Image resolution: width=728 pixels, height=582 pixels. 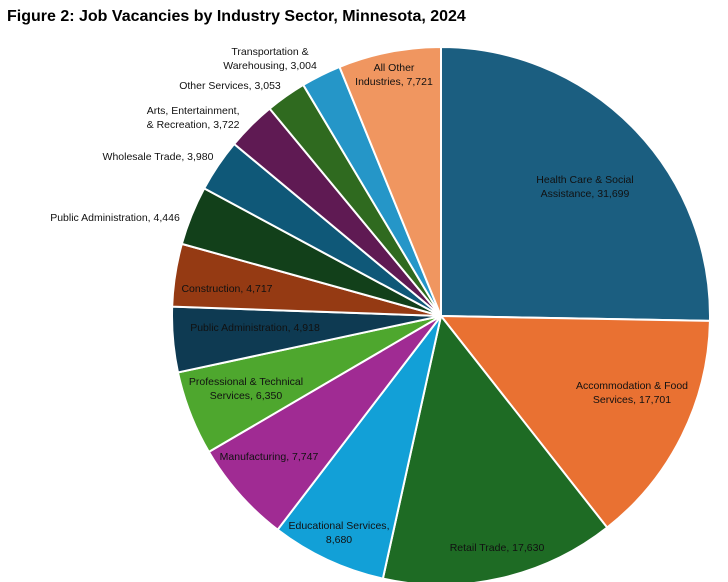 I want to click on category-label: Arts, Entertainment, & Recreation, so click(x=193, y=118).